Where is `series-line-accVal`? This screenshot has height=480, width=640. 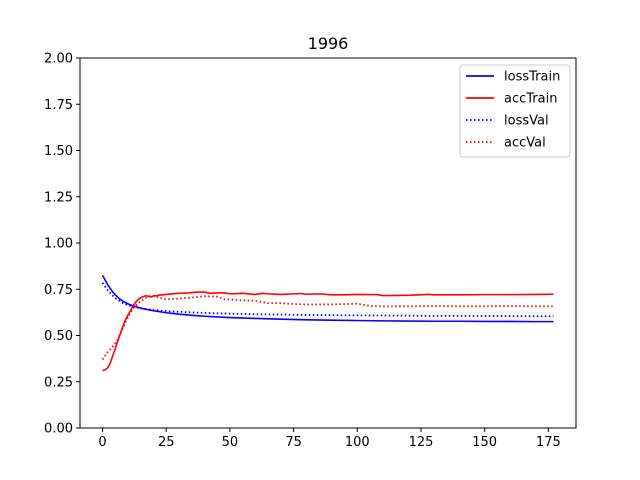
series-line-accVal is located at coordinates (327, 327).